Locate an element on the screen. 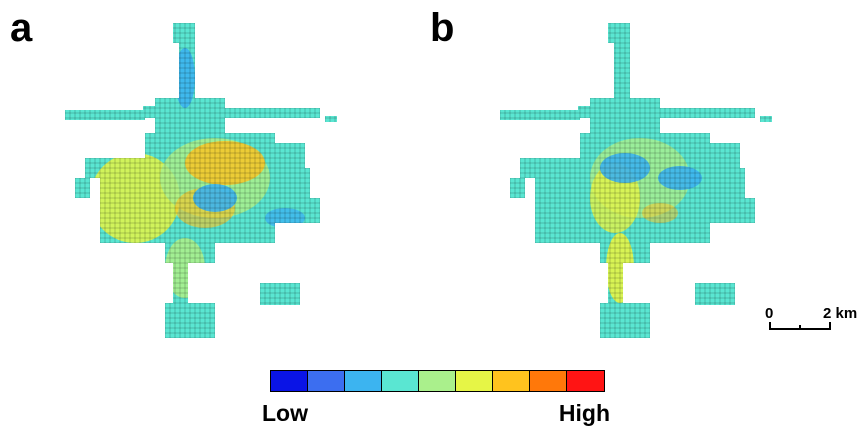  panel-label-b: b is located at coordinates (442, 28).